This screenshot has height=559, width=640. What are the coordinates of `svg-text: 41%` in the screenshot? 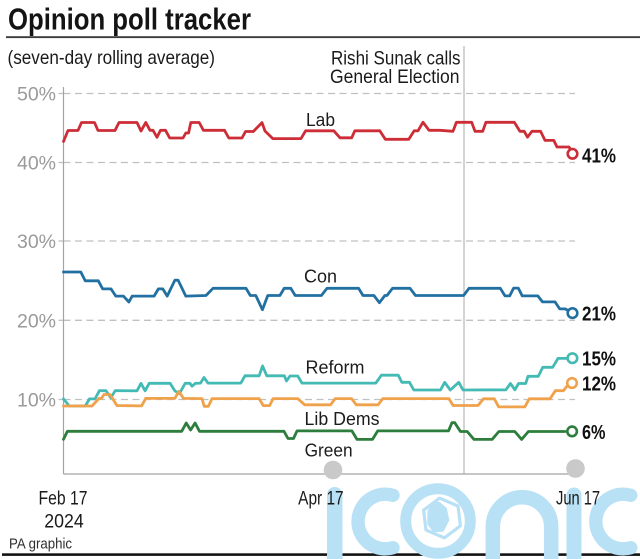 It's located at (599, 155).